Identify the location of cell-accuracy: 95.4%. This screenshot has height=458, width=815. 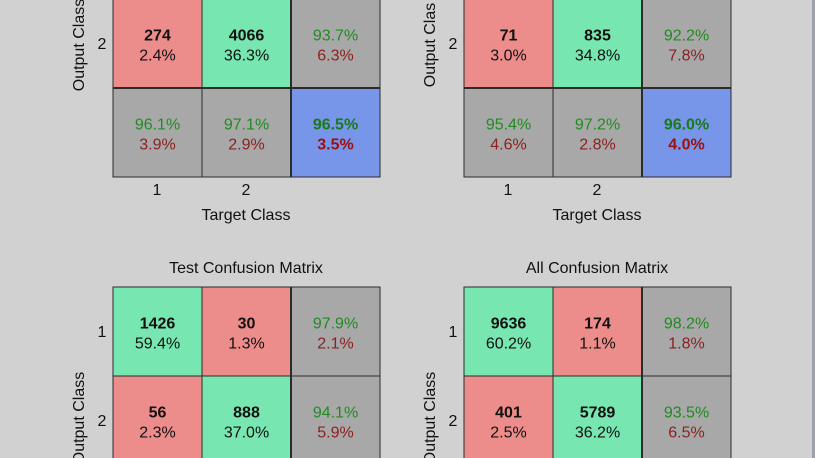
(508, 125).